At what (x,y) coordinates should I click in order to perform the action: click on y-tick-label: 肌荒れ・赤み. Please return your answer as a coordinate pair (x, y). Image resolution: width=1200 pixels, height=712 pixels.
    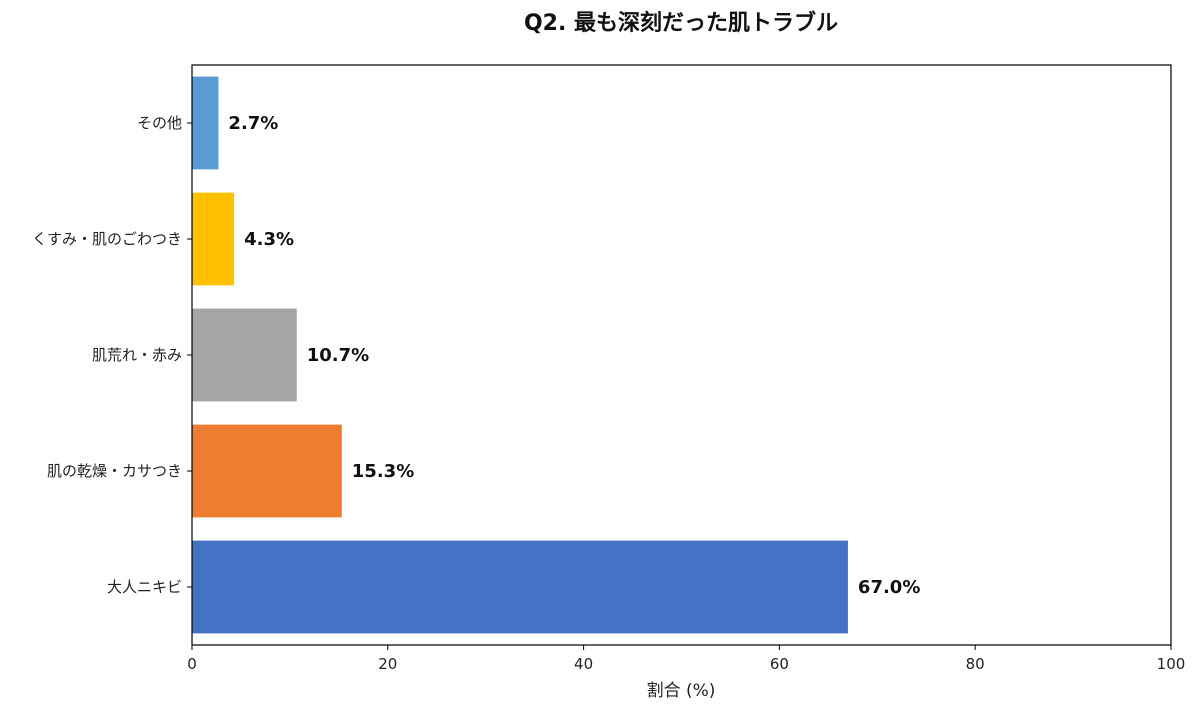
    Looking at the image, I should click on (137, 355).